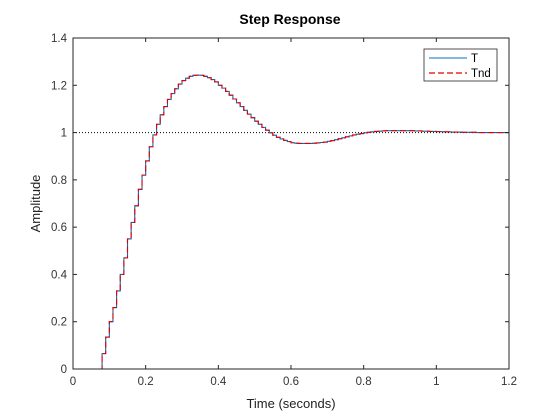 This screenshot has width=560, height=420. What do you see at coordinates (436, 382) in the screenshot?
I see `x-tick-label: 1` at bounding box center [436, 382].